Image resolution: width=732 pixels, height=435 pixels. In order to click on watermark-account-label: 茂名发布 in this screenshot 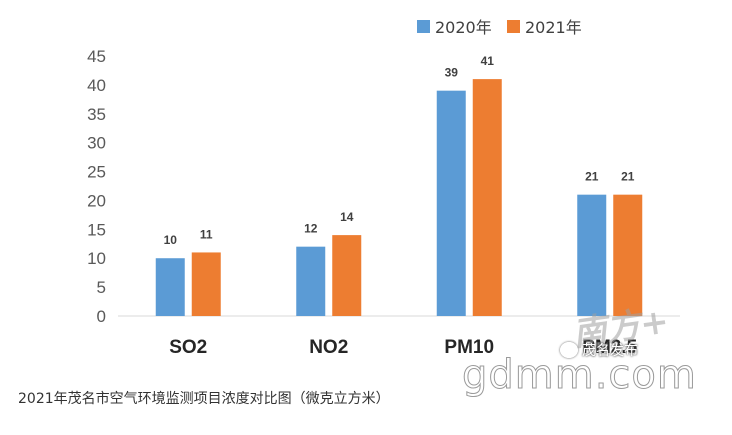, I will do `click(610, 351)`.